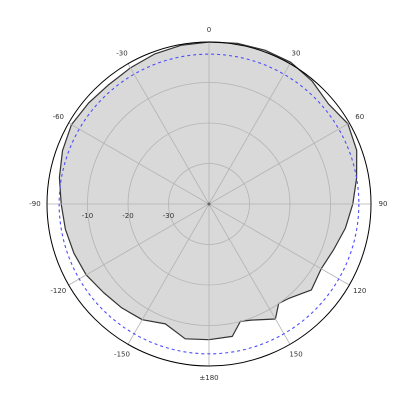  Describe the element at coordinates (168, 216) in the screenshot. I see `radial-tick-label: -30` at that location.